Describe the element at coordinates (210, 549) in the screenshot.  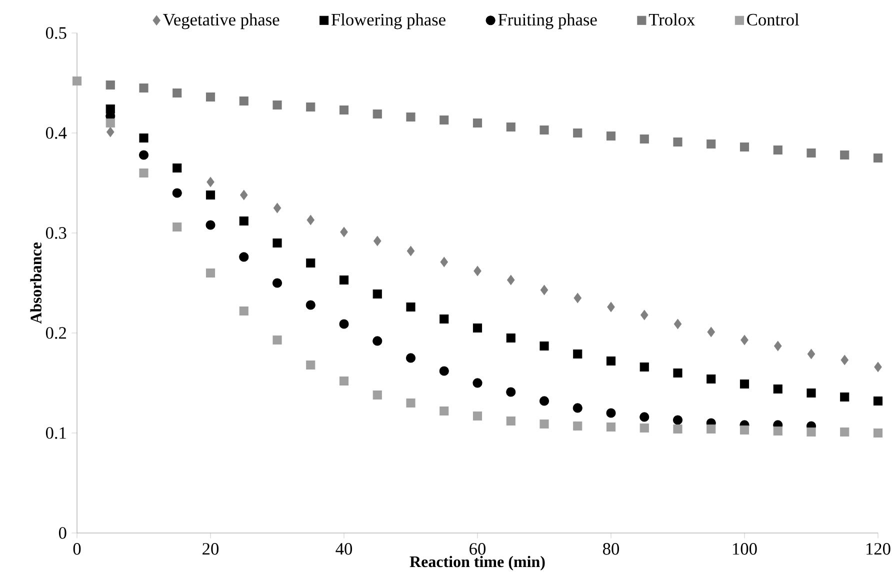
I see `x-tick-label: 20` at that location.